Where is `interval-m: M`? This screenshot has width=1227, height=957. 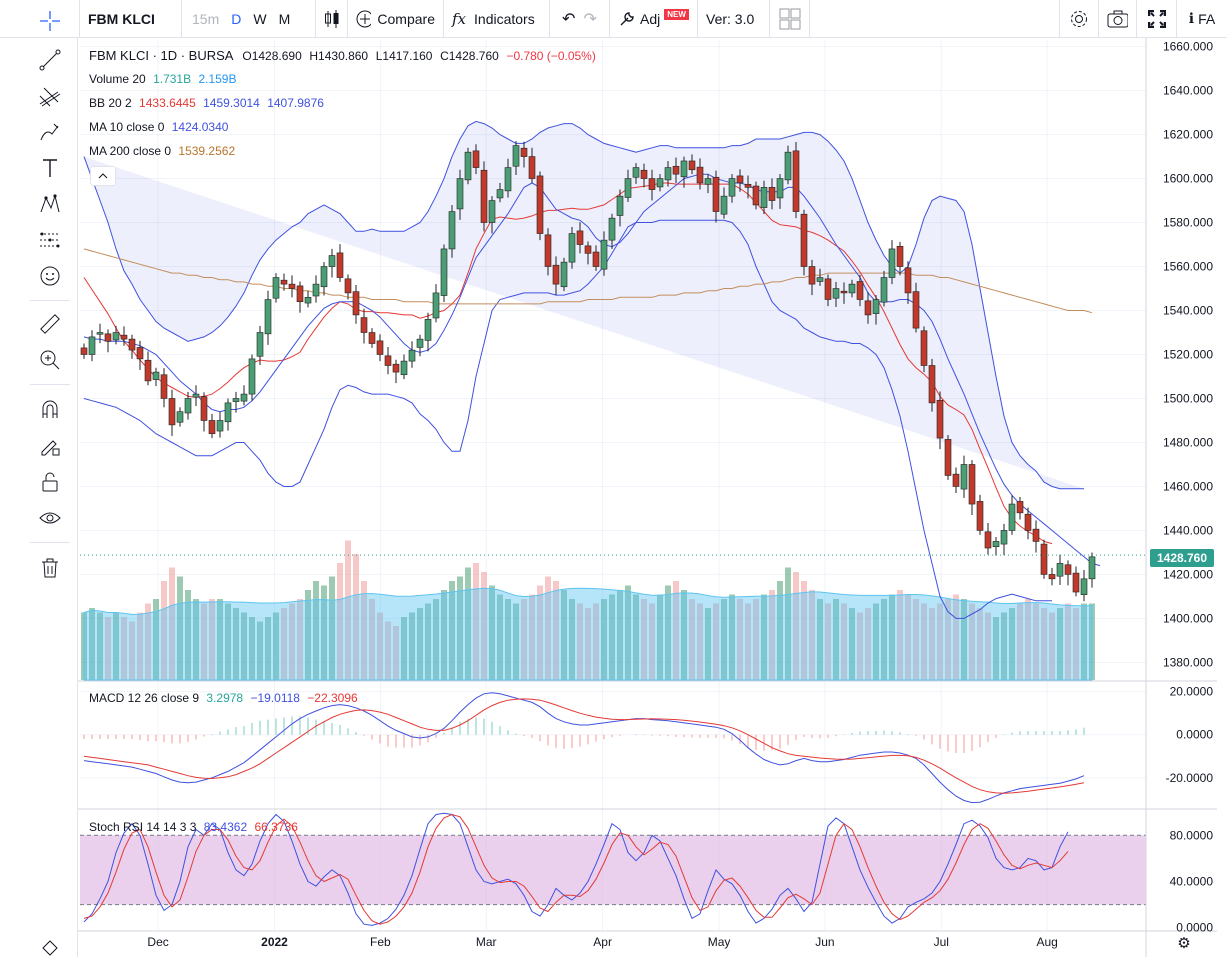
interval-m: M is located at coordinates (284, 18).